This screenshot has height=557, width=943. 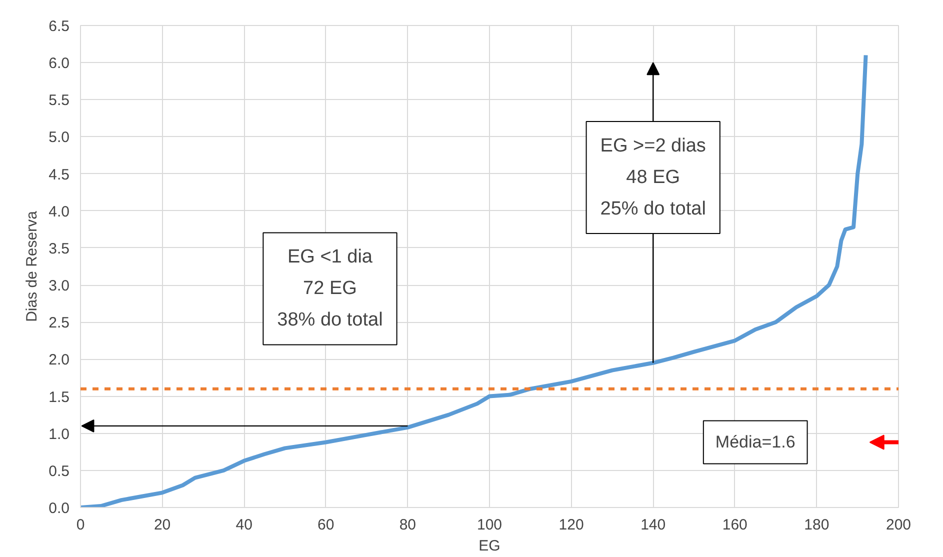 What do you see at coordinates (326, 525) in the screenshot?
I see `x-tick-label: 60` at bounding box center [326, 525].